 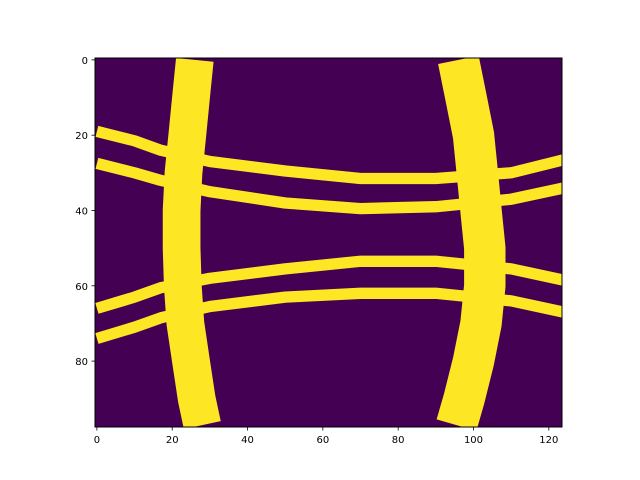 I want to click on x-tick-label: 80, so click(x=398, y=440).